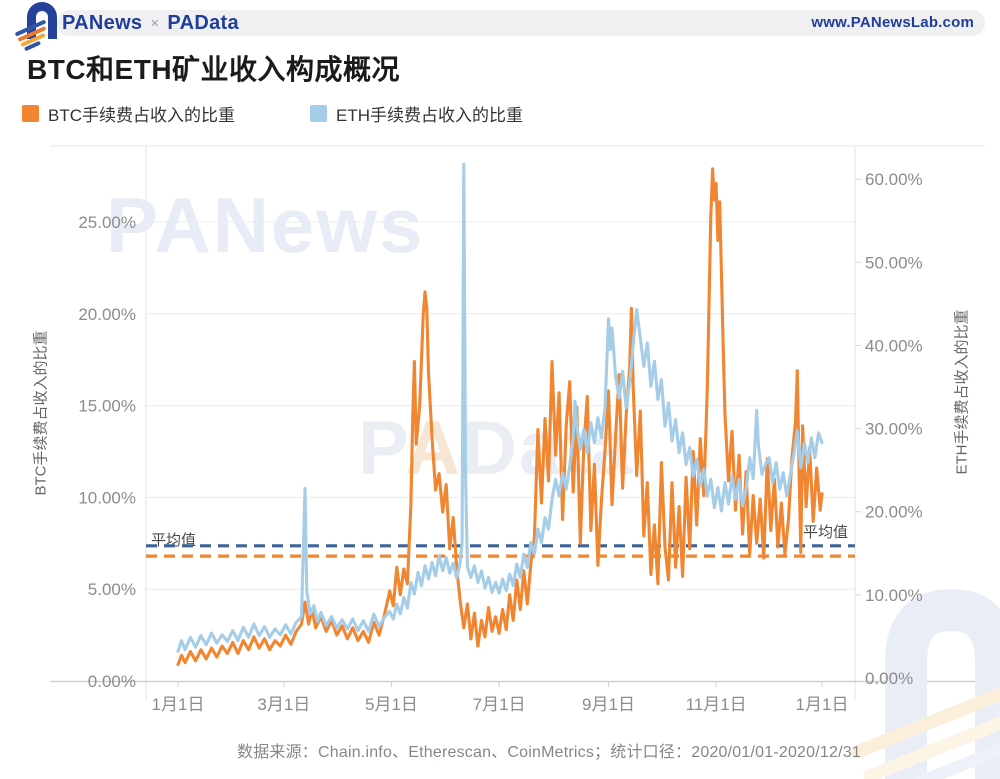 The width and height of the screenshot is (1000, 779). What do you see at coordinates (107, 406) in the screenshot?
I see `left-axis-tick-label: 15.00%` at bounding box center [107, 406].